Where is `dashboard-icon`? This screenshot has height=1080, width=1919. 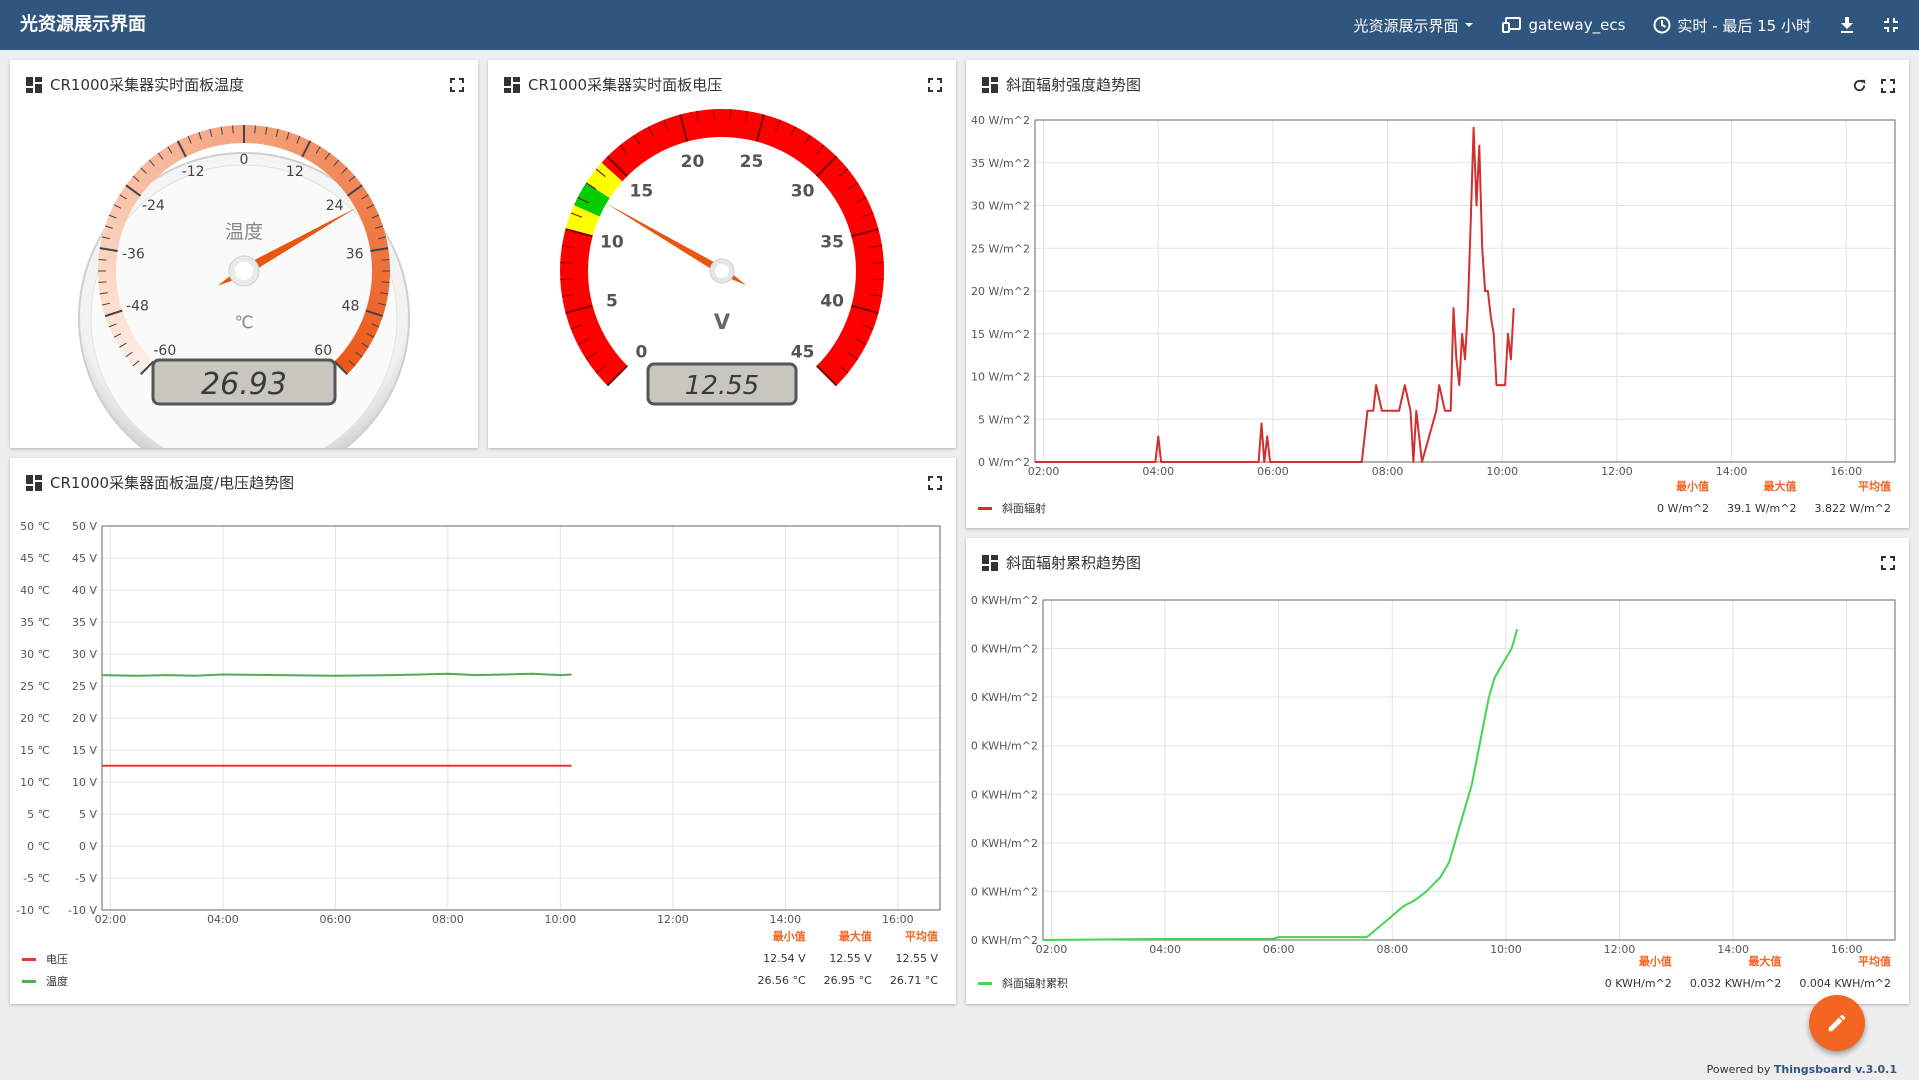
dashboard-icon is located at coordinates (34, 482).